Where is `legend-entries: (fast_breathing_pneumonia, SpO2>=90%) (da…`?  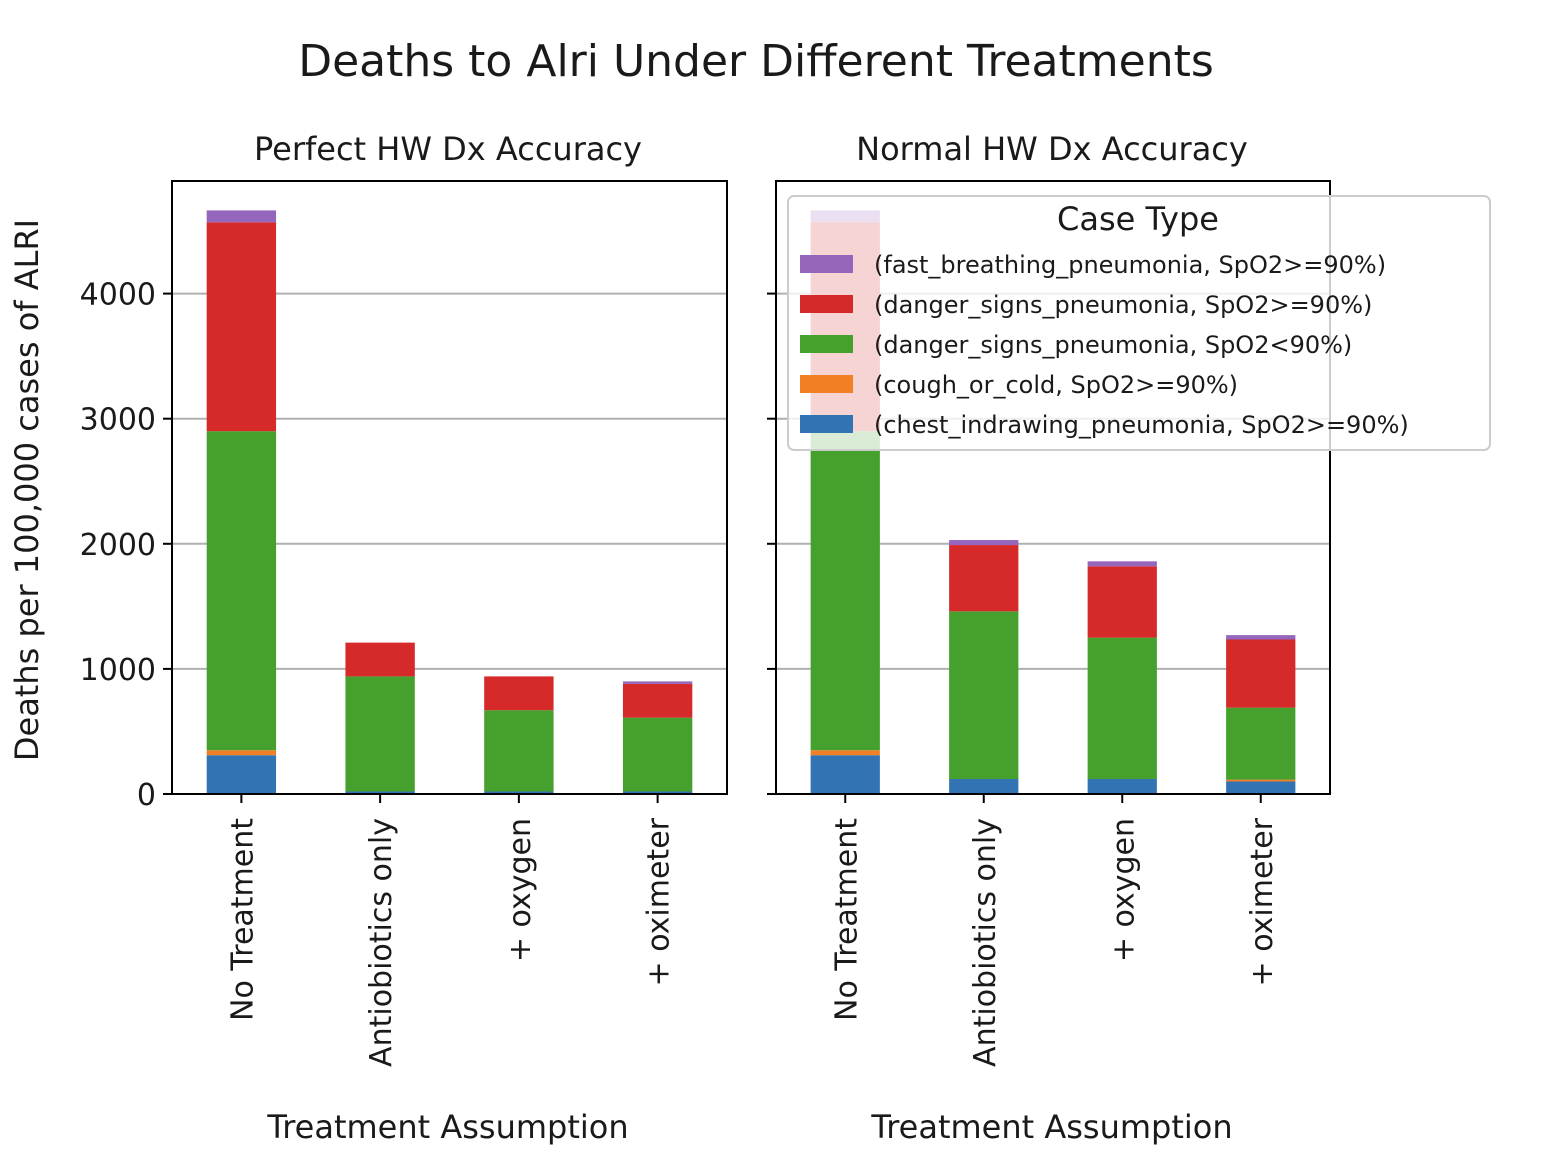
legend-entries: (fast_breathing_pneumonia, SpO2>=90%) (da… is located at coordinates (1104, 345).